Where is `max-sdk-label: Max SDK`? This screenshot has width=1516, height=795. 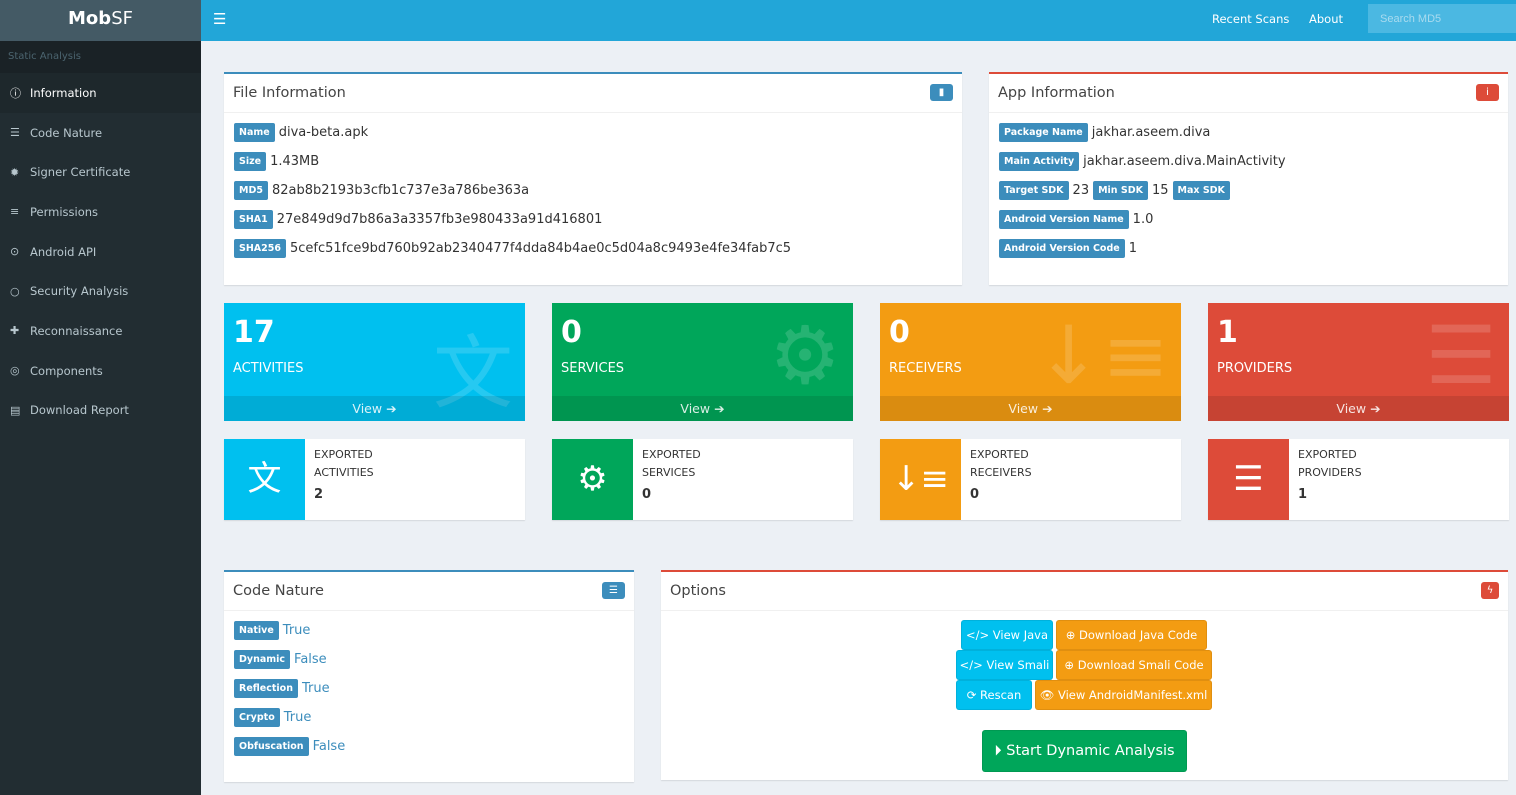 max-sdk-label: Max SDK is located at coordinates (1201, 190).